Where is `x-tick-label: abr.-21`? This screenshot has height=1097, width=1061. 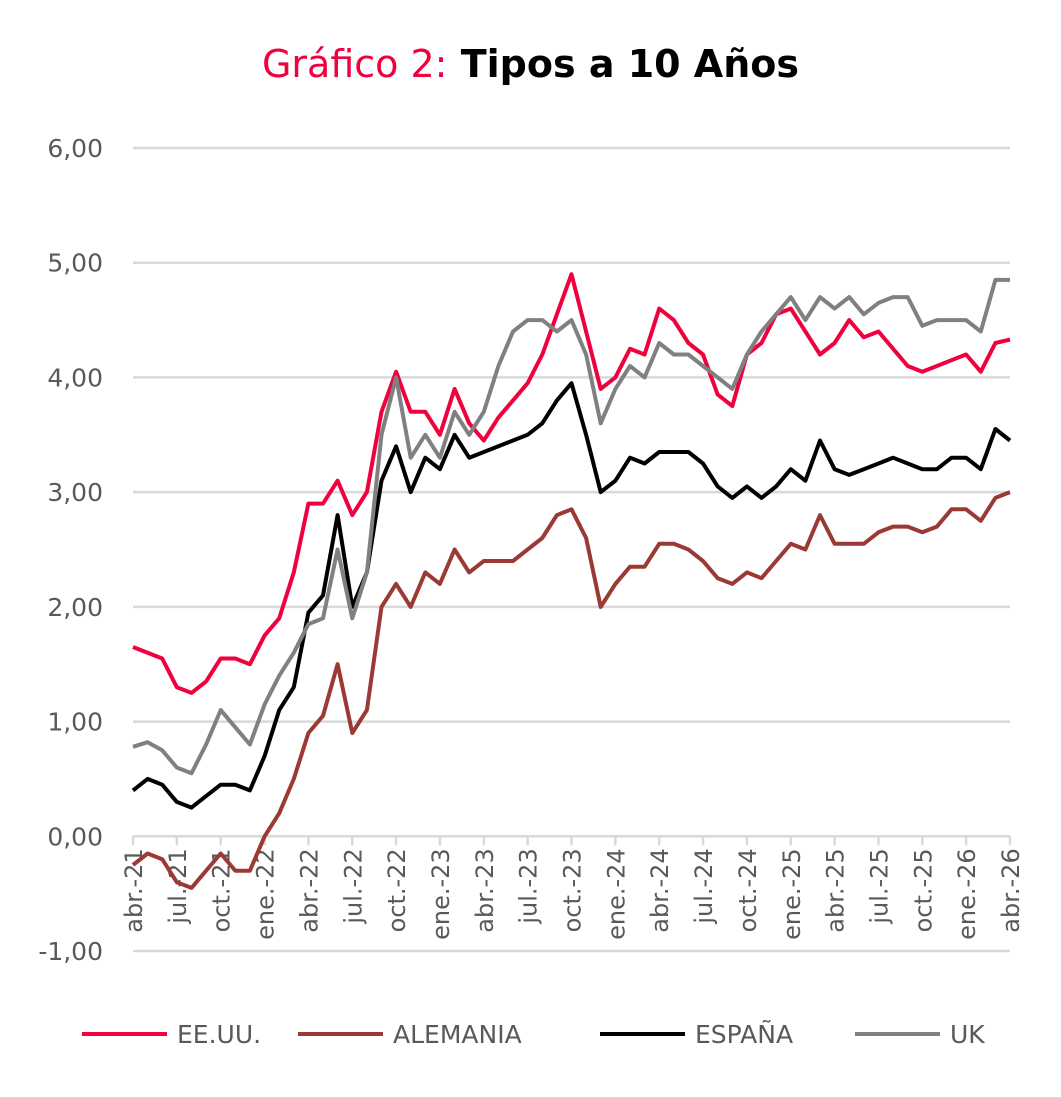
x-tick-label: abr.-21 is located at coordinates (134, 890).